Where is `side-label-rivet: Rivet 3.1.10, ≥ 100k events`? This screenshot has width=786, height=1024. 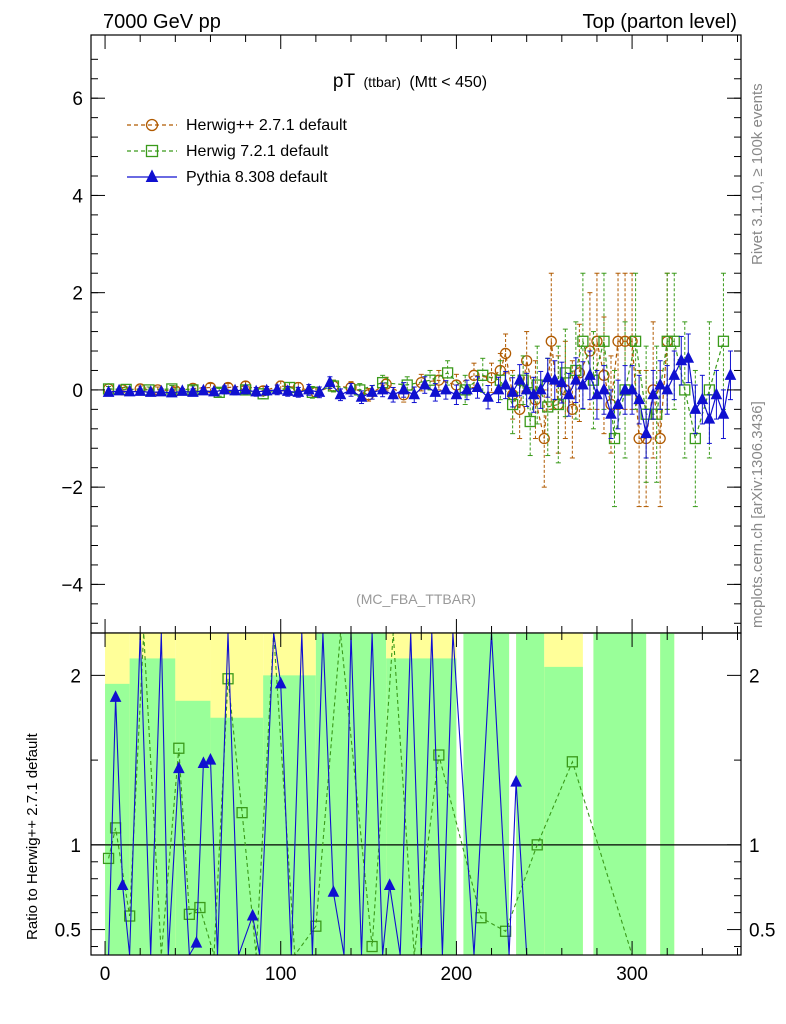
side-label-rivet: Rivet 3.1.10, ≥ 100k events is located at coordinates (757, 174).